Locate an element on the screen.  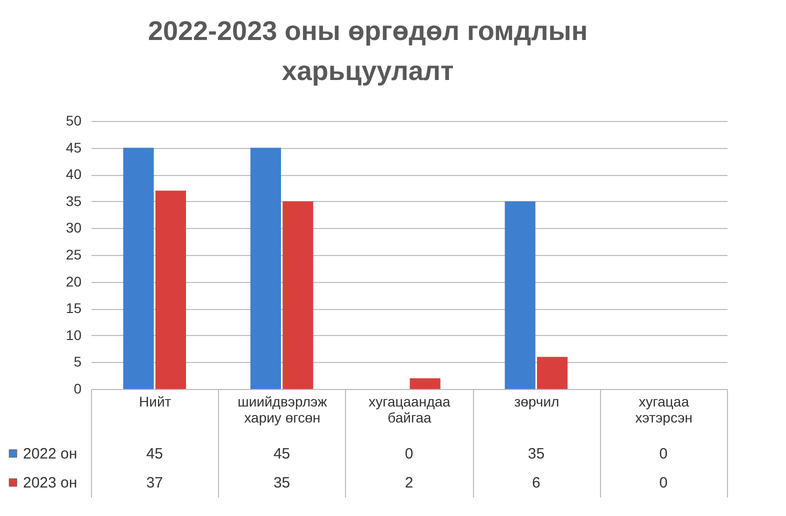
data-label: 6 is located at coordinates (536, 483).